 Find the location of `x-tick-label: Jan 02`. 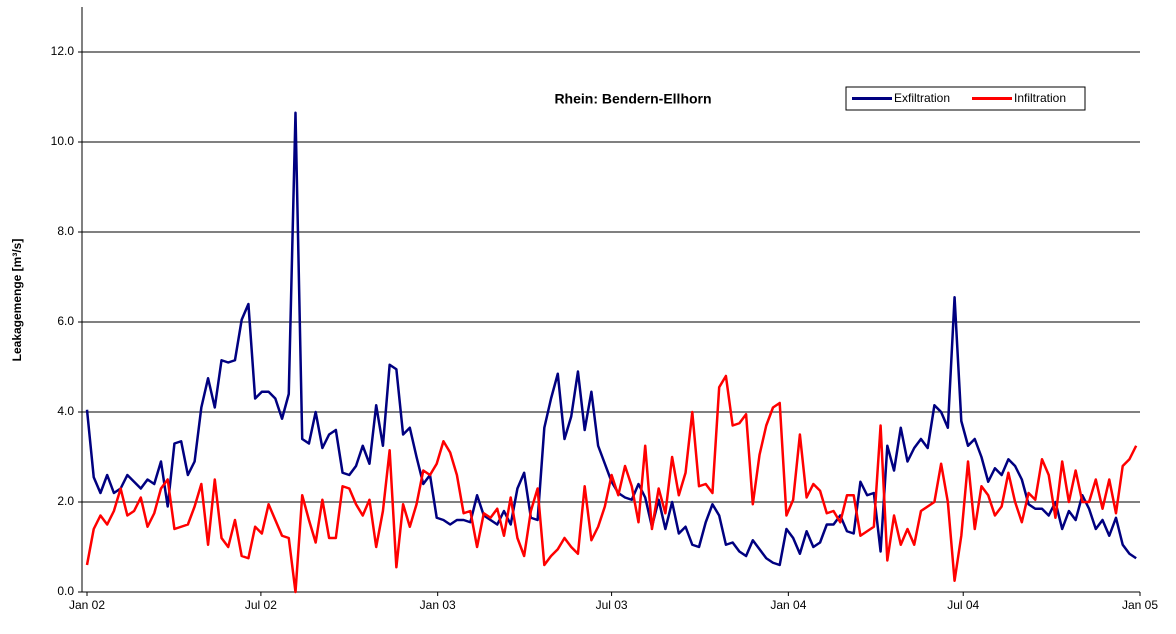

x-tick-label: Jan 02 is located at coordinates (87, 605).